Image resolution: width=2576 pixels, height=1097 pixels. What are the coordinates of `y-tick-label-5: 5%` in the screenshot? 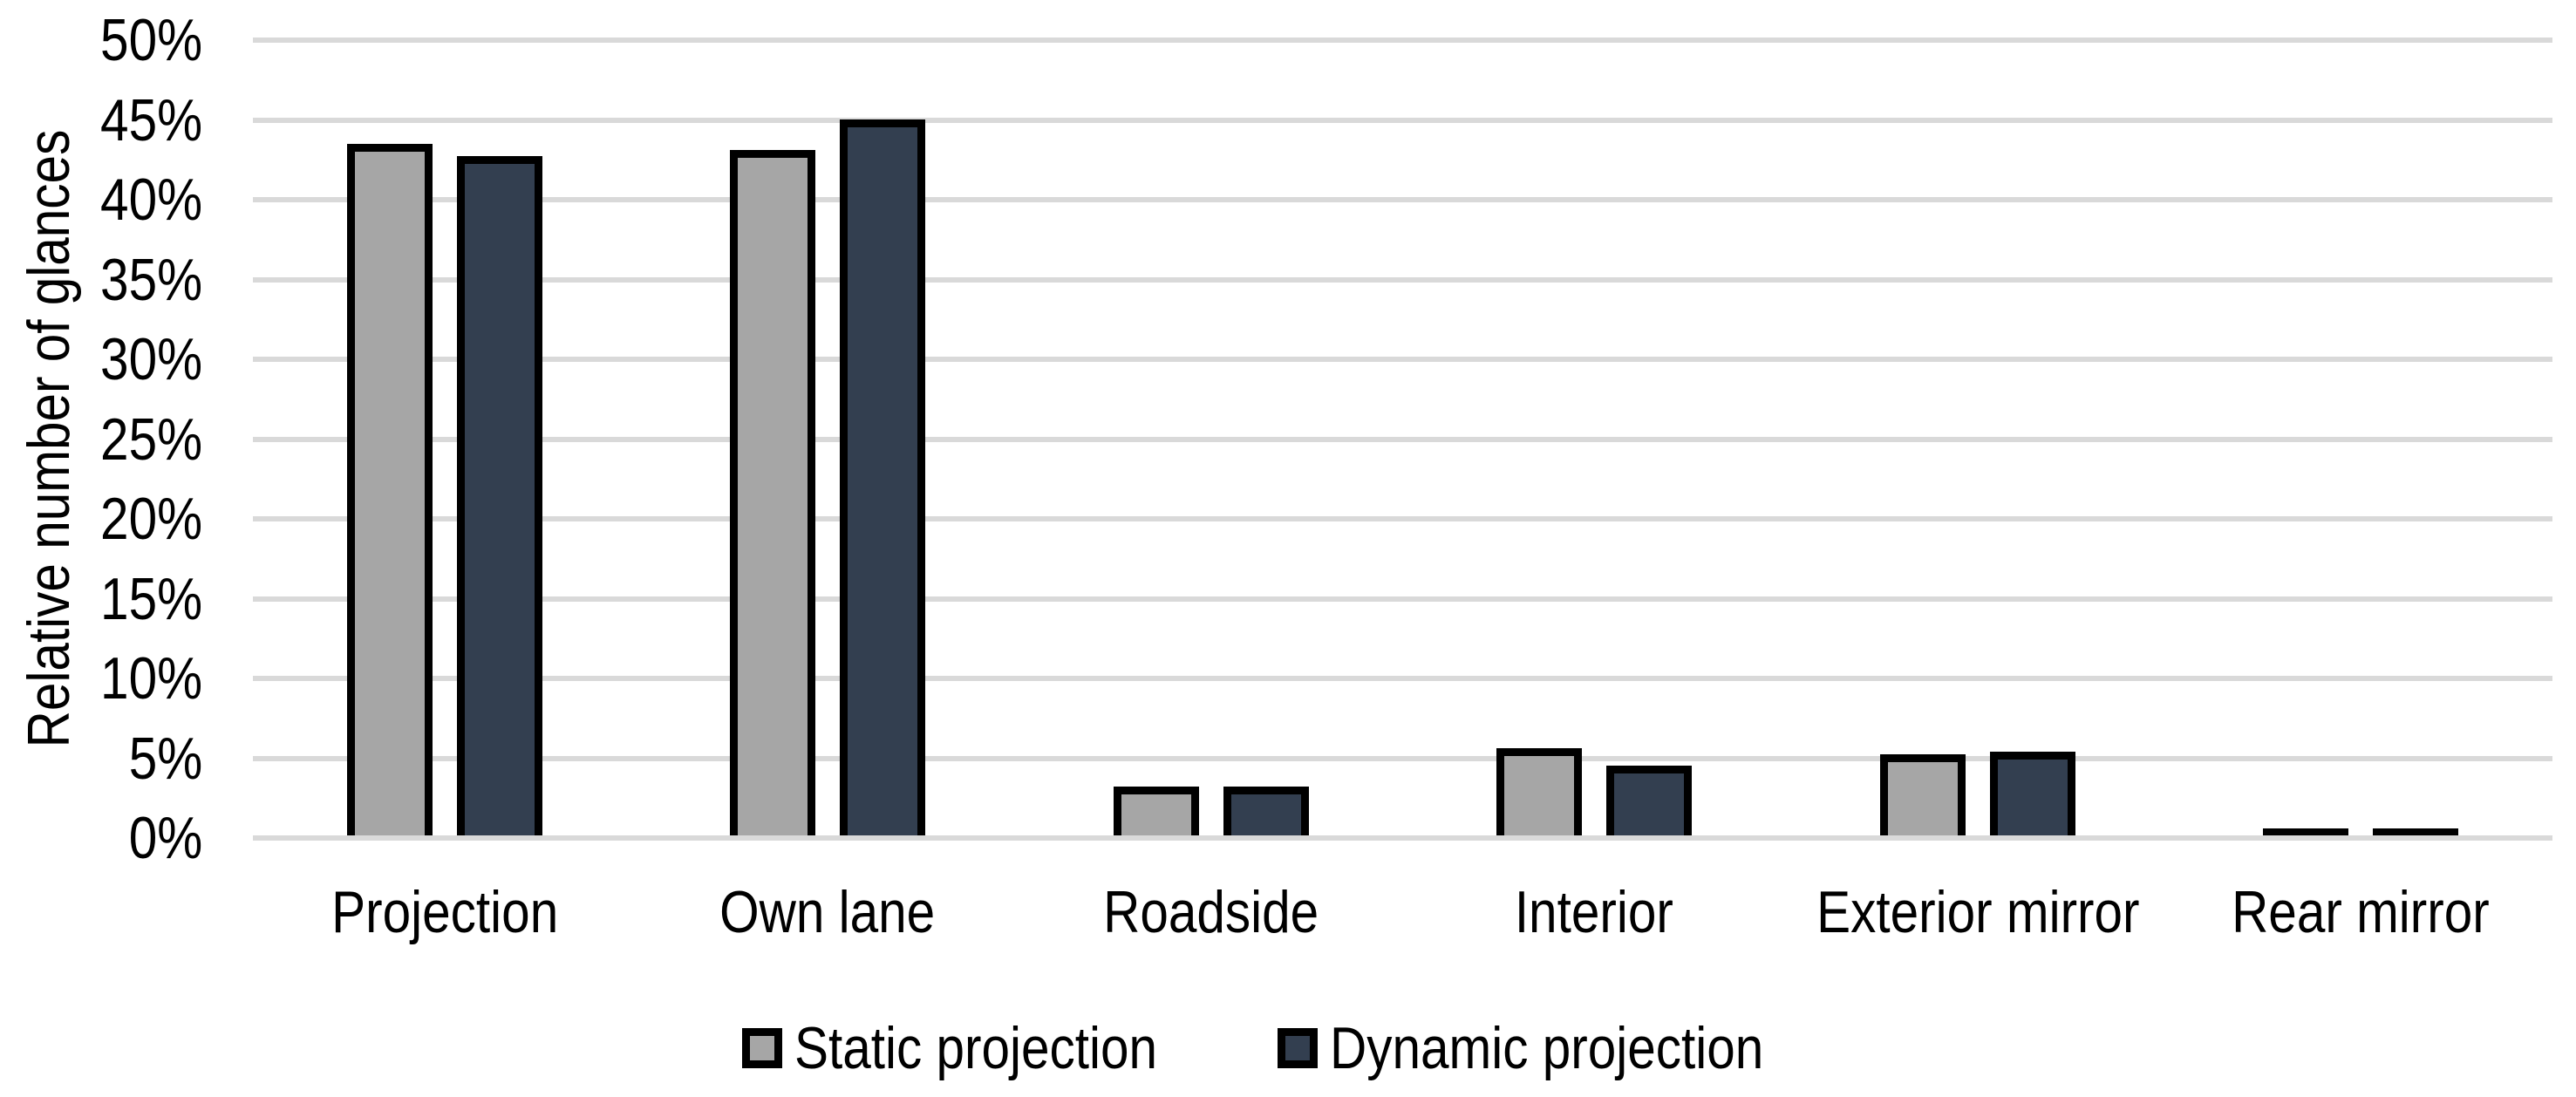 It's located at (101, 758).